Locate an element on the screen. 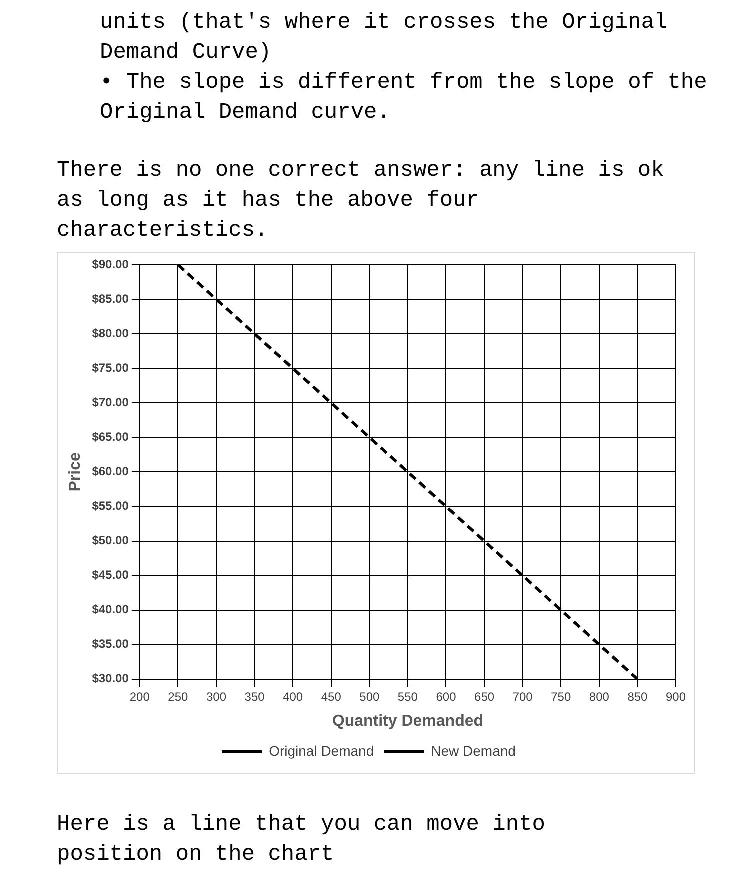  text: units (that's where it crosses the Original Demand Curve) is located at coordinates (384, 38).